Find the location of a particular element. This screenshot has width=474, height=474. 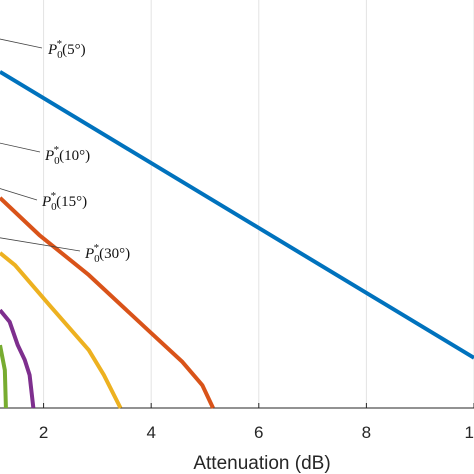

x-tick-label: 6 is located at coordinates (258, 432).